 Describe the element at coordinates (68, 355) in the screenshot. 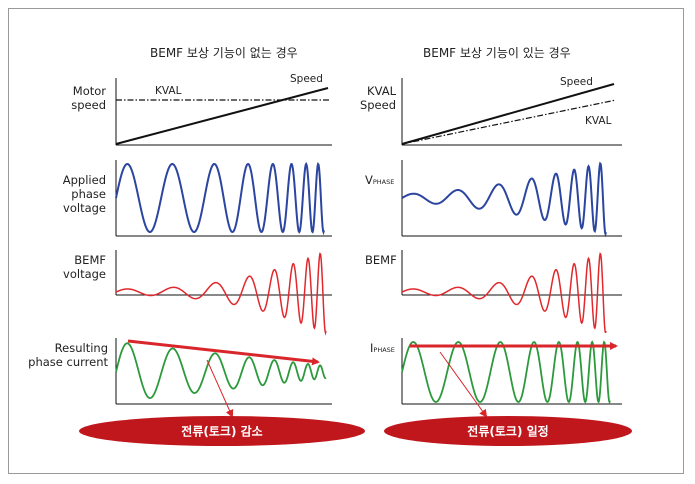

I see `left-label-phase-current: Resulting phase current` at that location.